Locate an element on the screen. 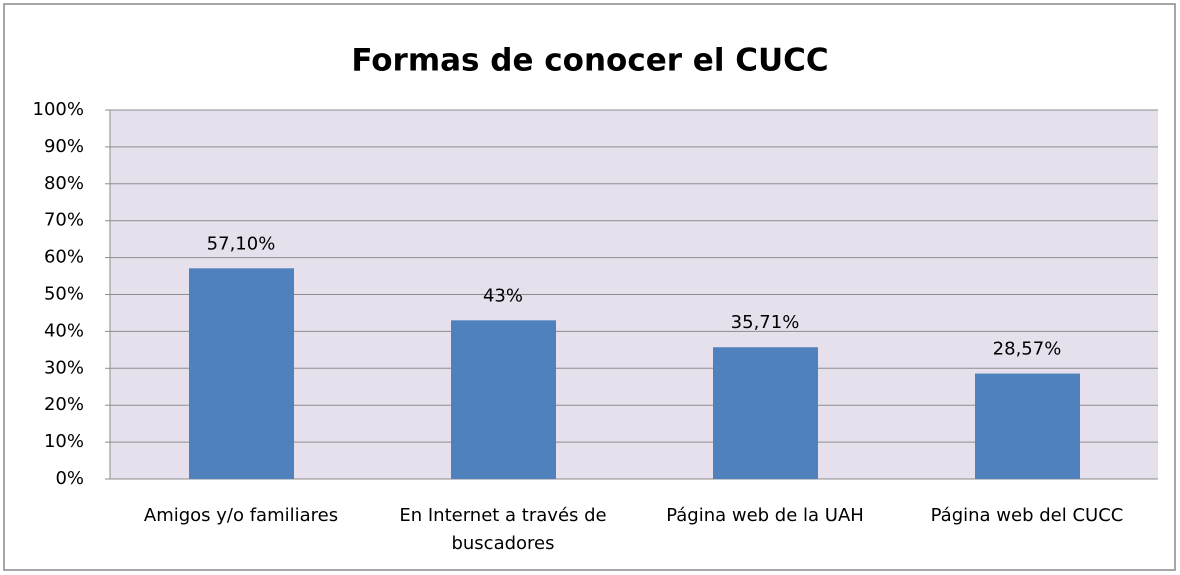 The image size is (1180, 575). y-tick-label: 50% is located at coordinates (64, 294).